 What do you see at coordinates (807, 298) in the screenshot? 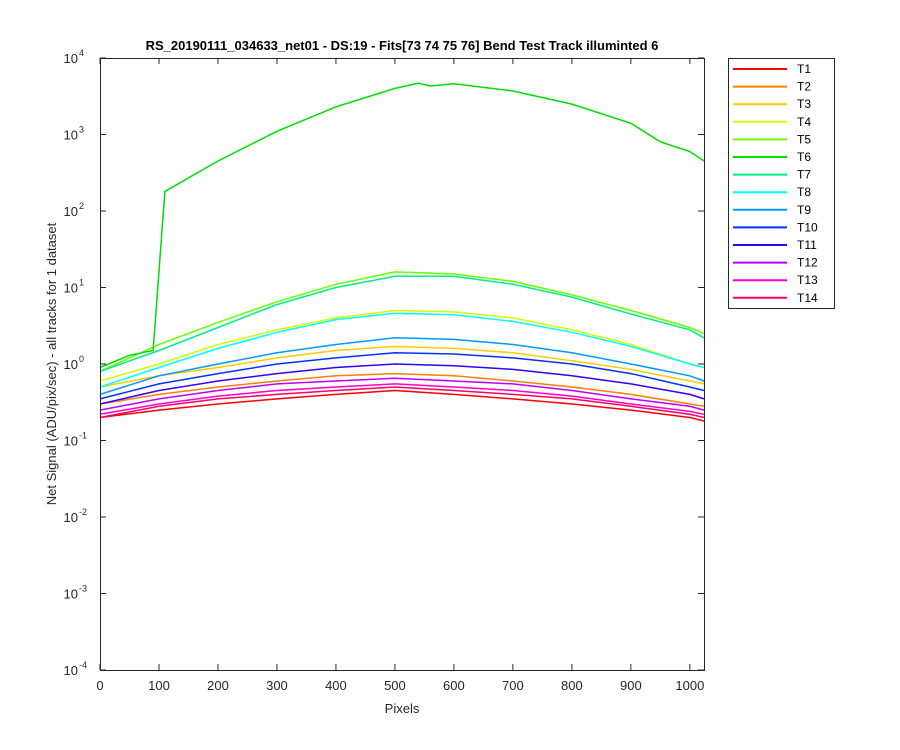
I see `legend-label-t14: T14` at bounding box center [807, 298].